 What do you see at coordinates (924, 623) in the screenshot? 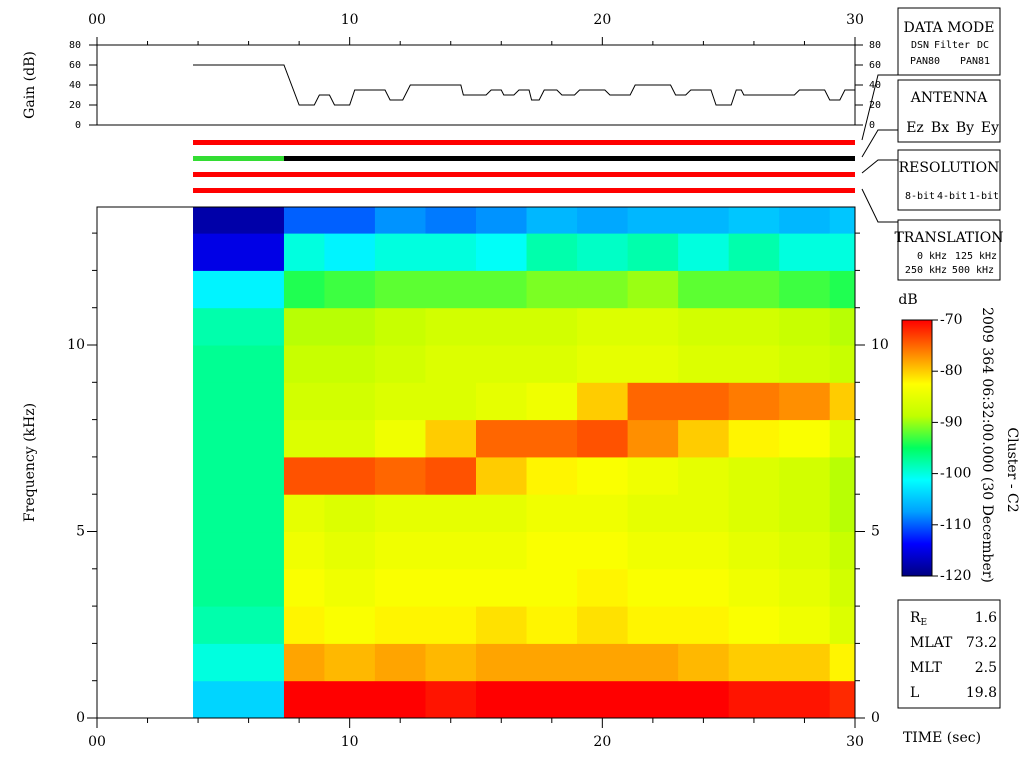
I see `info-label-sub: E` at bounding box center [924, 623].